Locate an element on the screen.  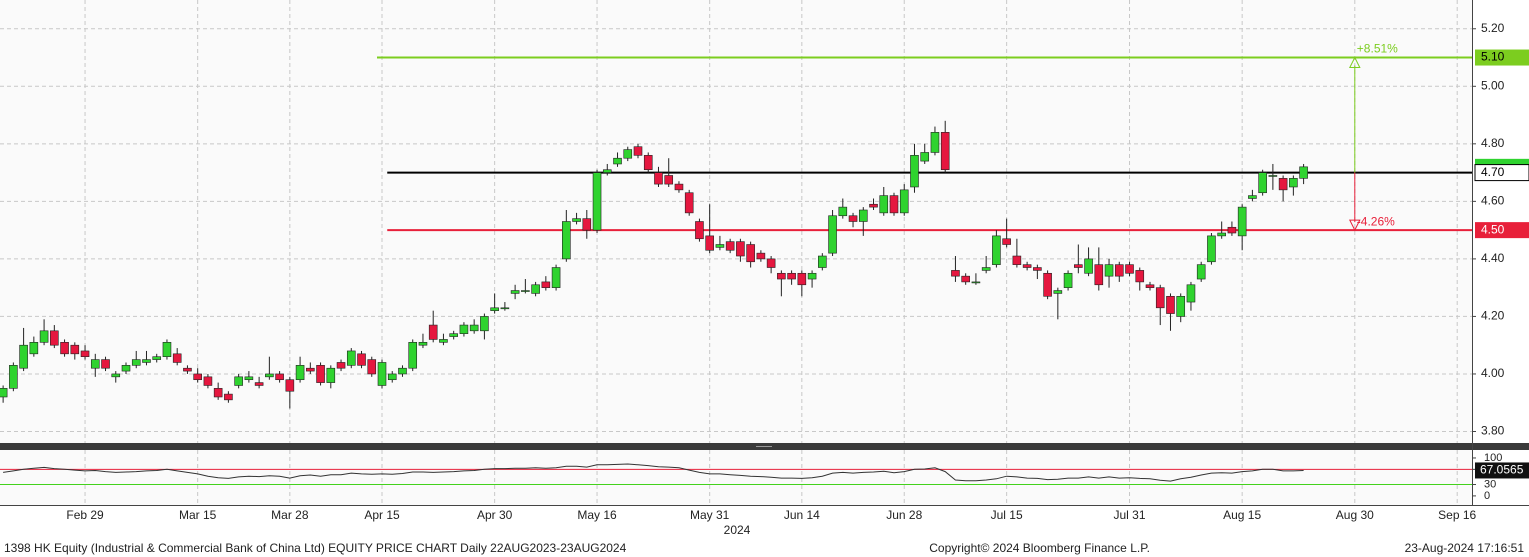
x-tick-label: May 31 is located at coordinates (710, 515).